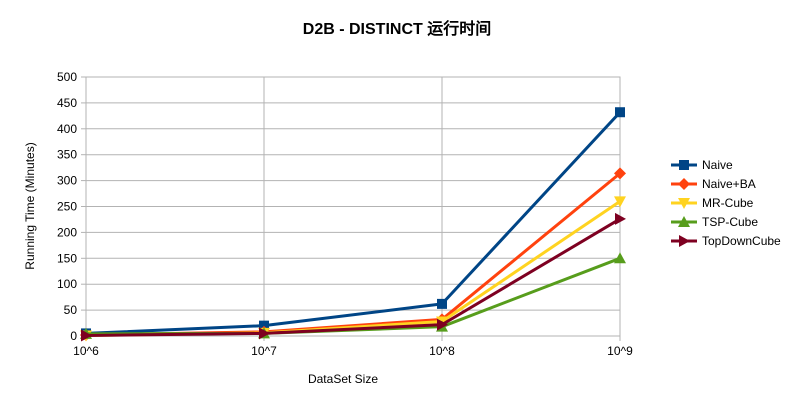 This screenshot has width=795, height=405. I want to click on legend-item: TSP-Cube, so click(714, 222).